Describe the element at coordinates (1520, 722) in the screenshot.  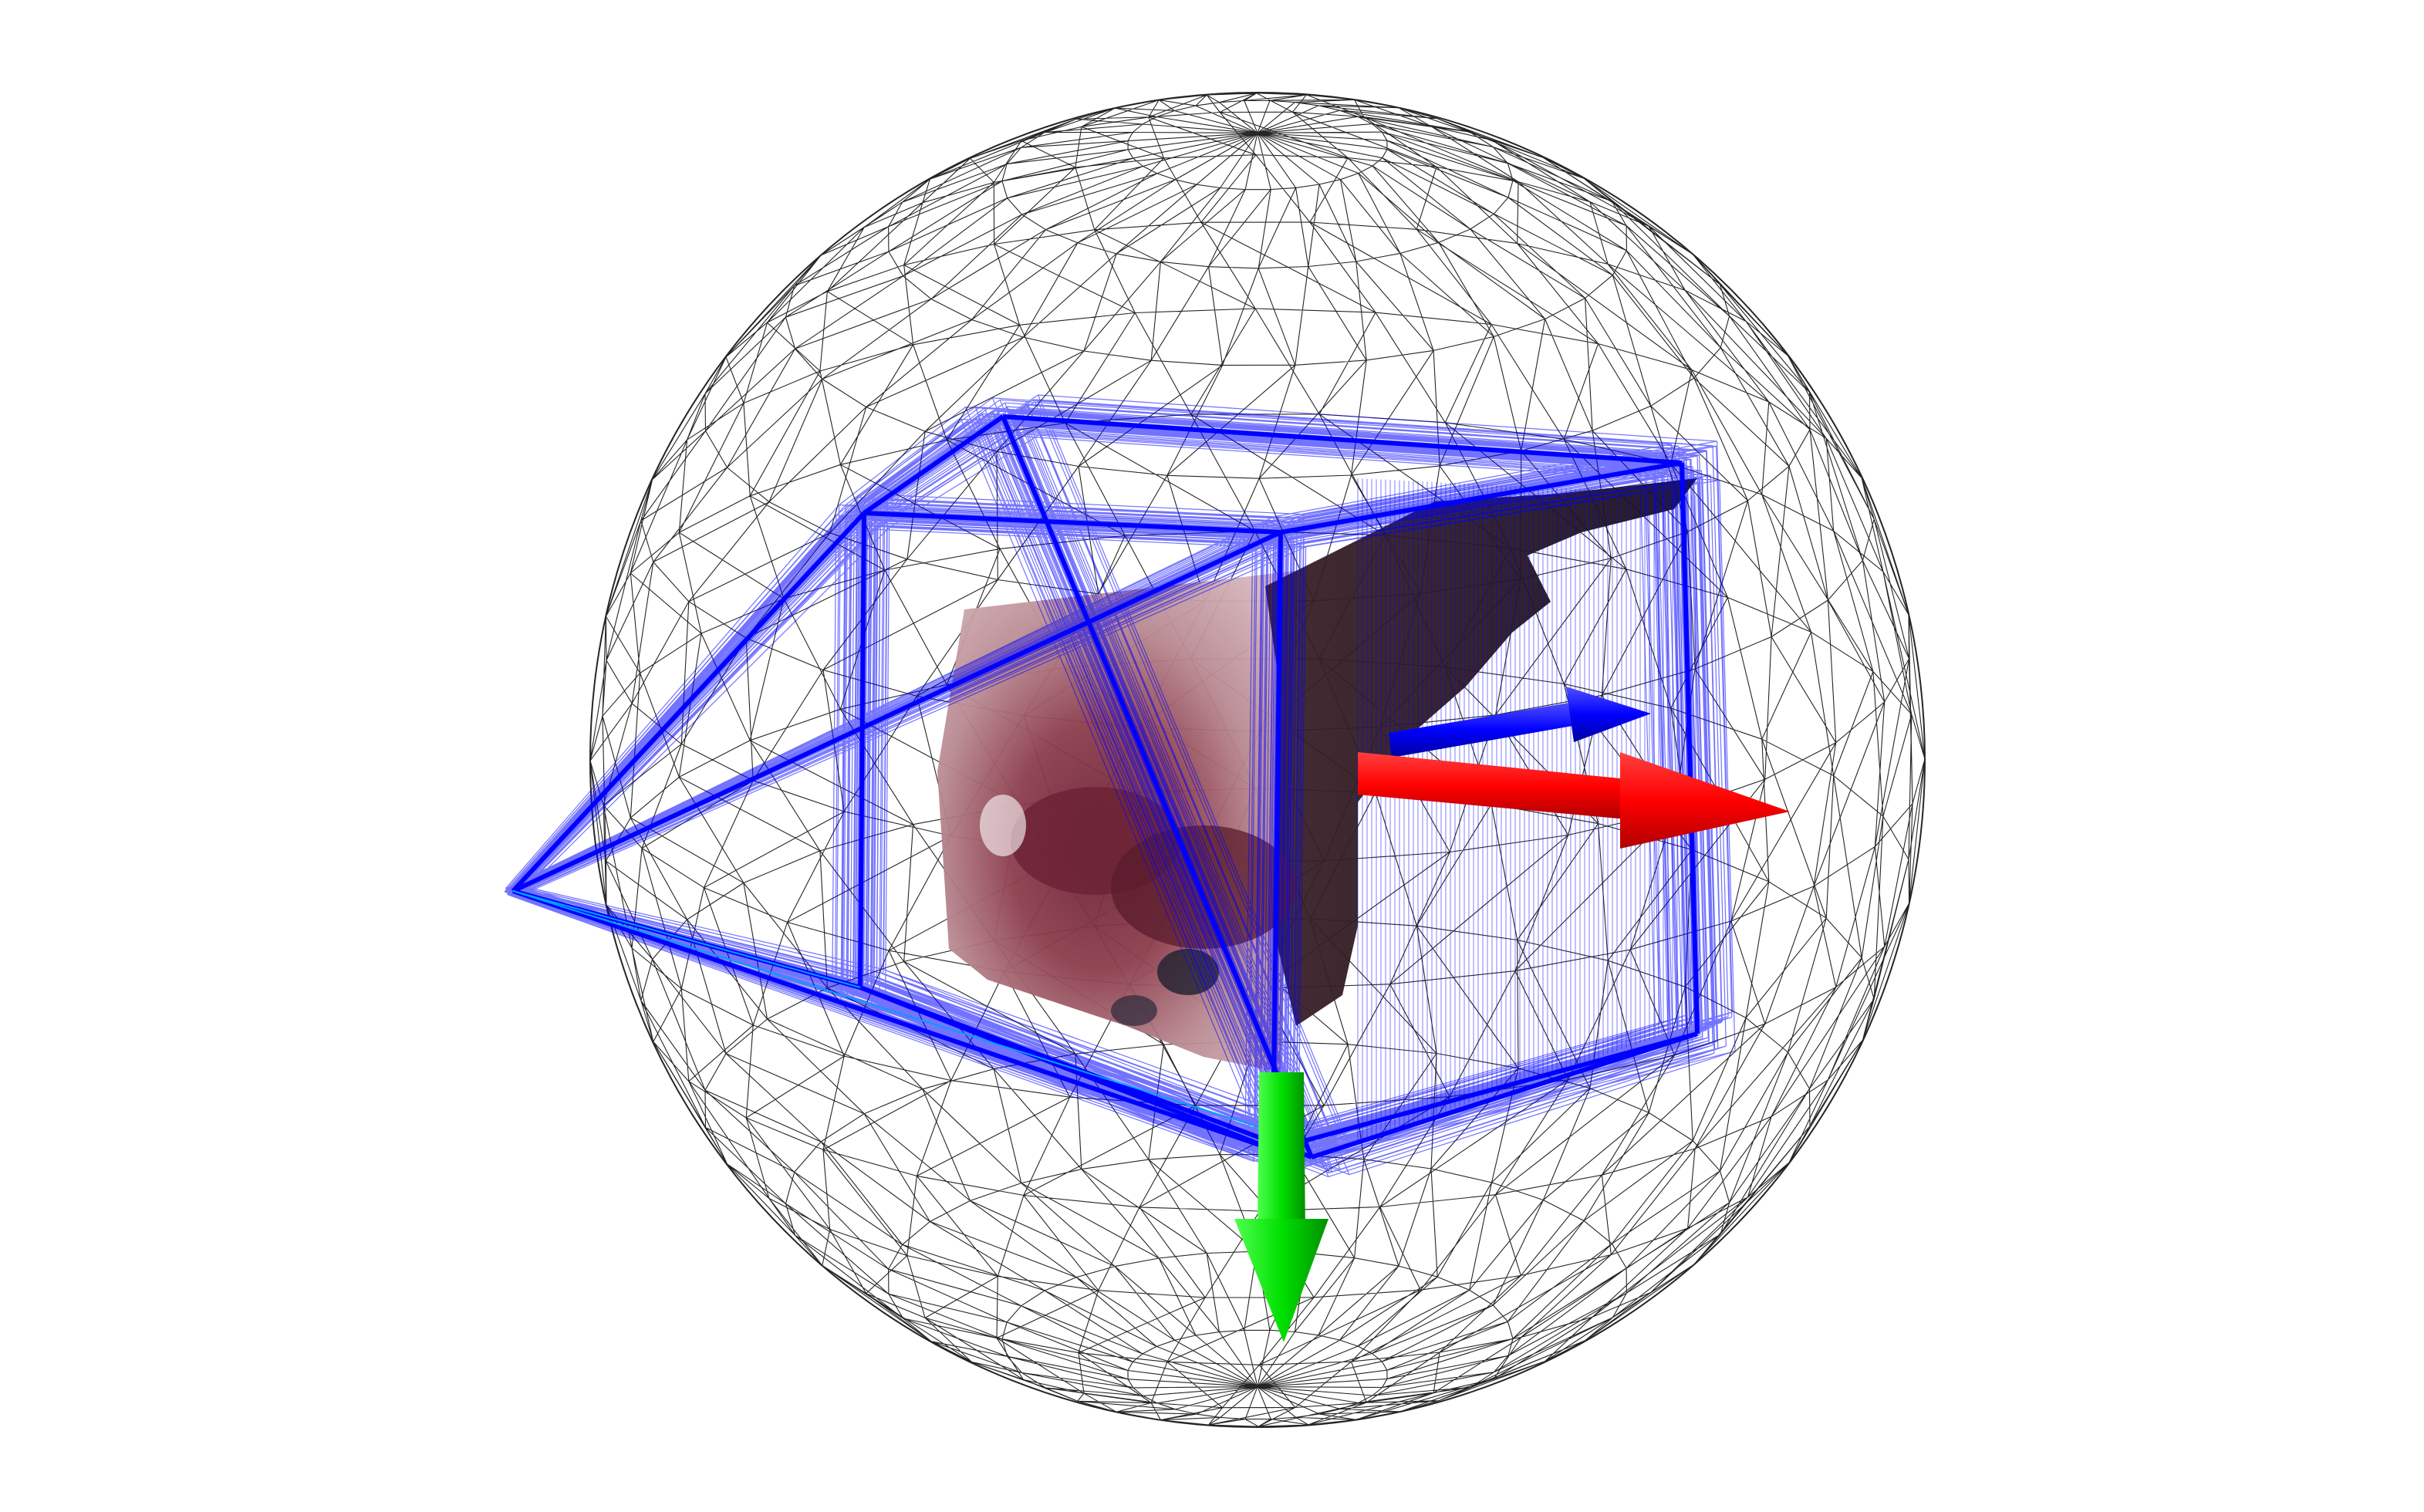
I see `z-axis-arrow` at that location.